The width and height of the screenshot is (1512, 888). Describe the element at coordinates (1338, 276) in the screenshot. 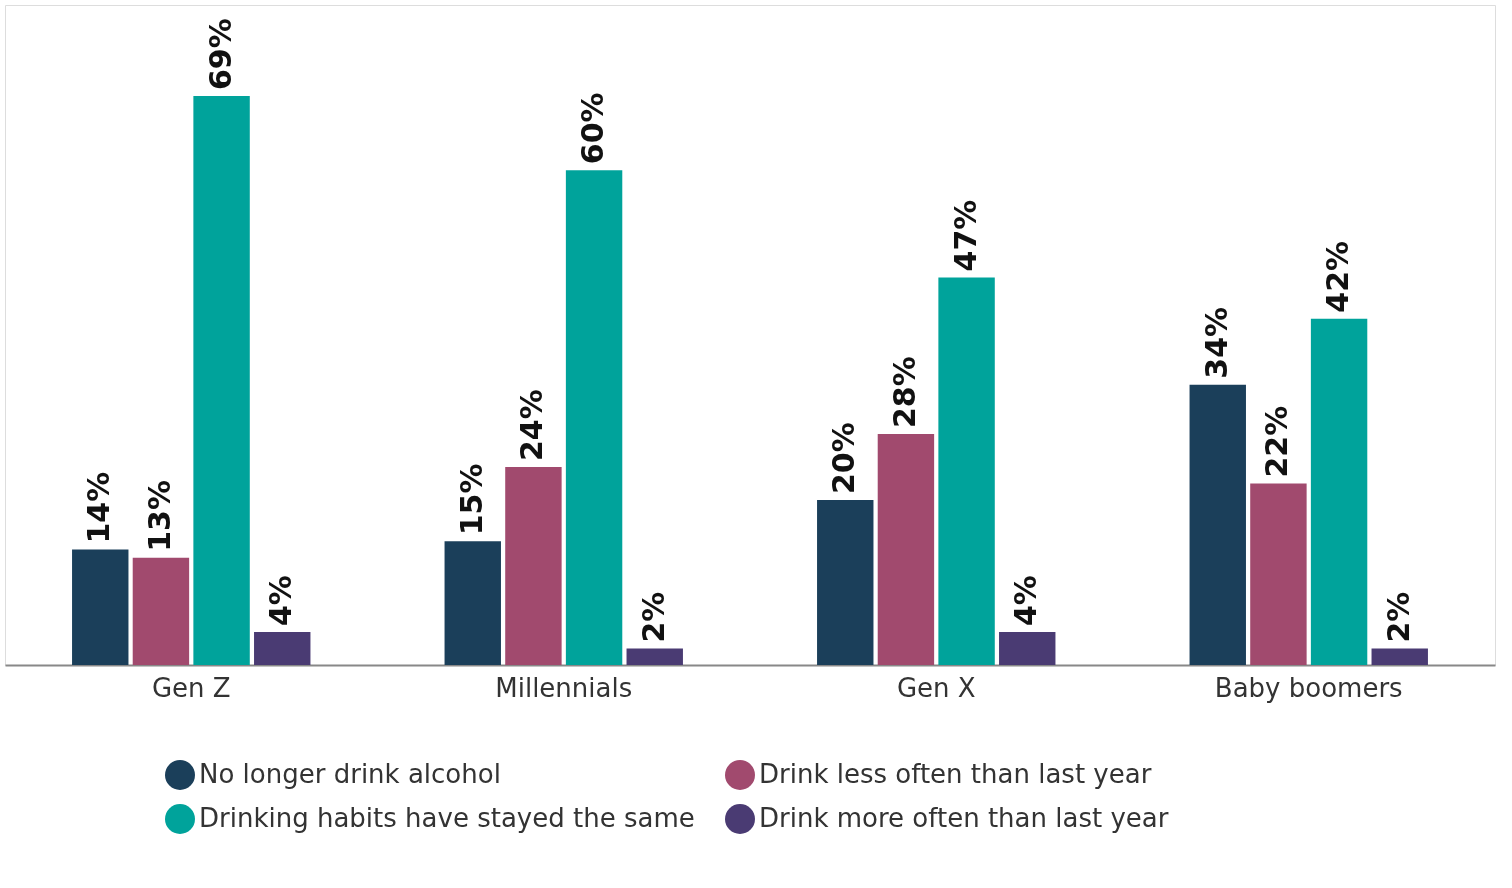

I see `data-label: 42%` at that location.